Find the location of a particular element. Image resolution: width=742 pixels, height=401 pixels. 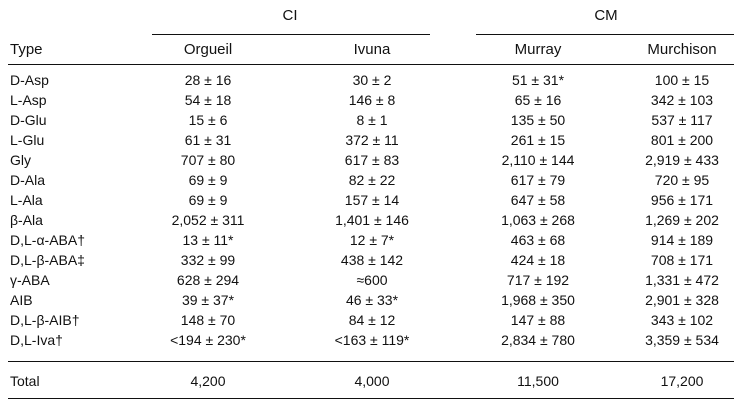

cell-ivuna: <163 ± 119* is located at coordinates (372, 340).